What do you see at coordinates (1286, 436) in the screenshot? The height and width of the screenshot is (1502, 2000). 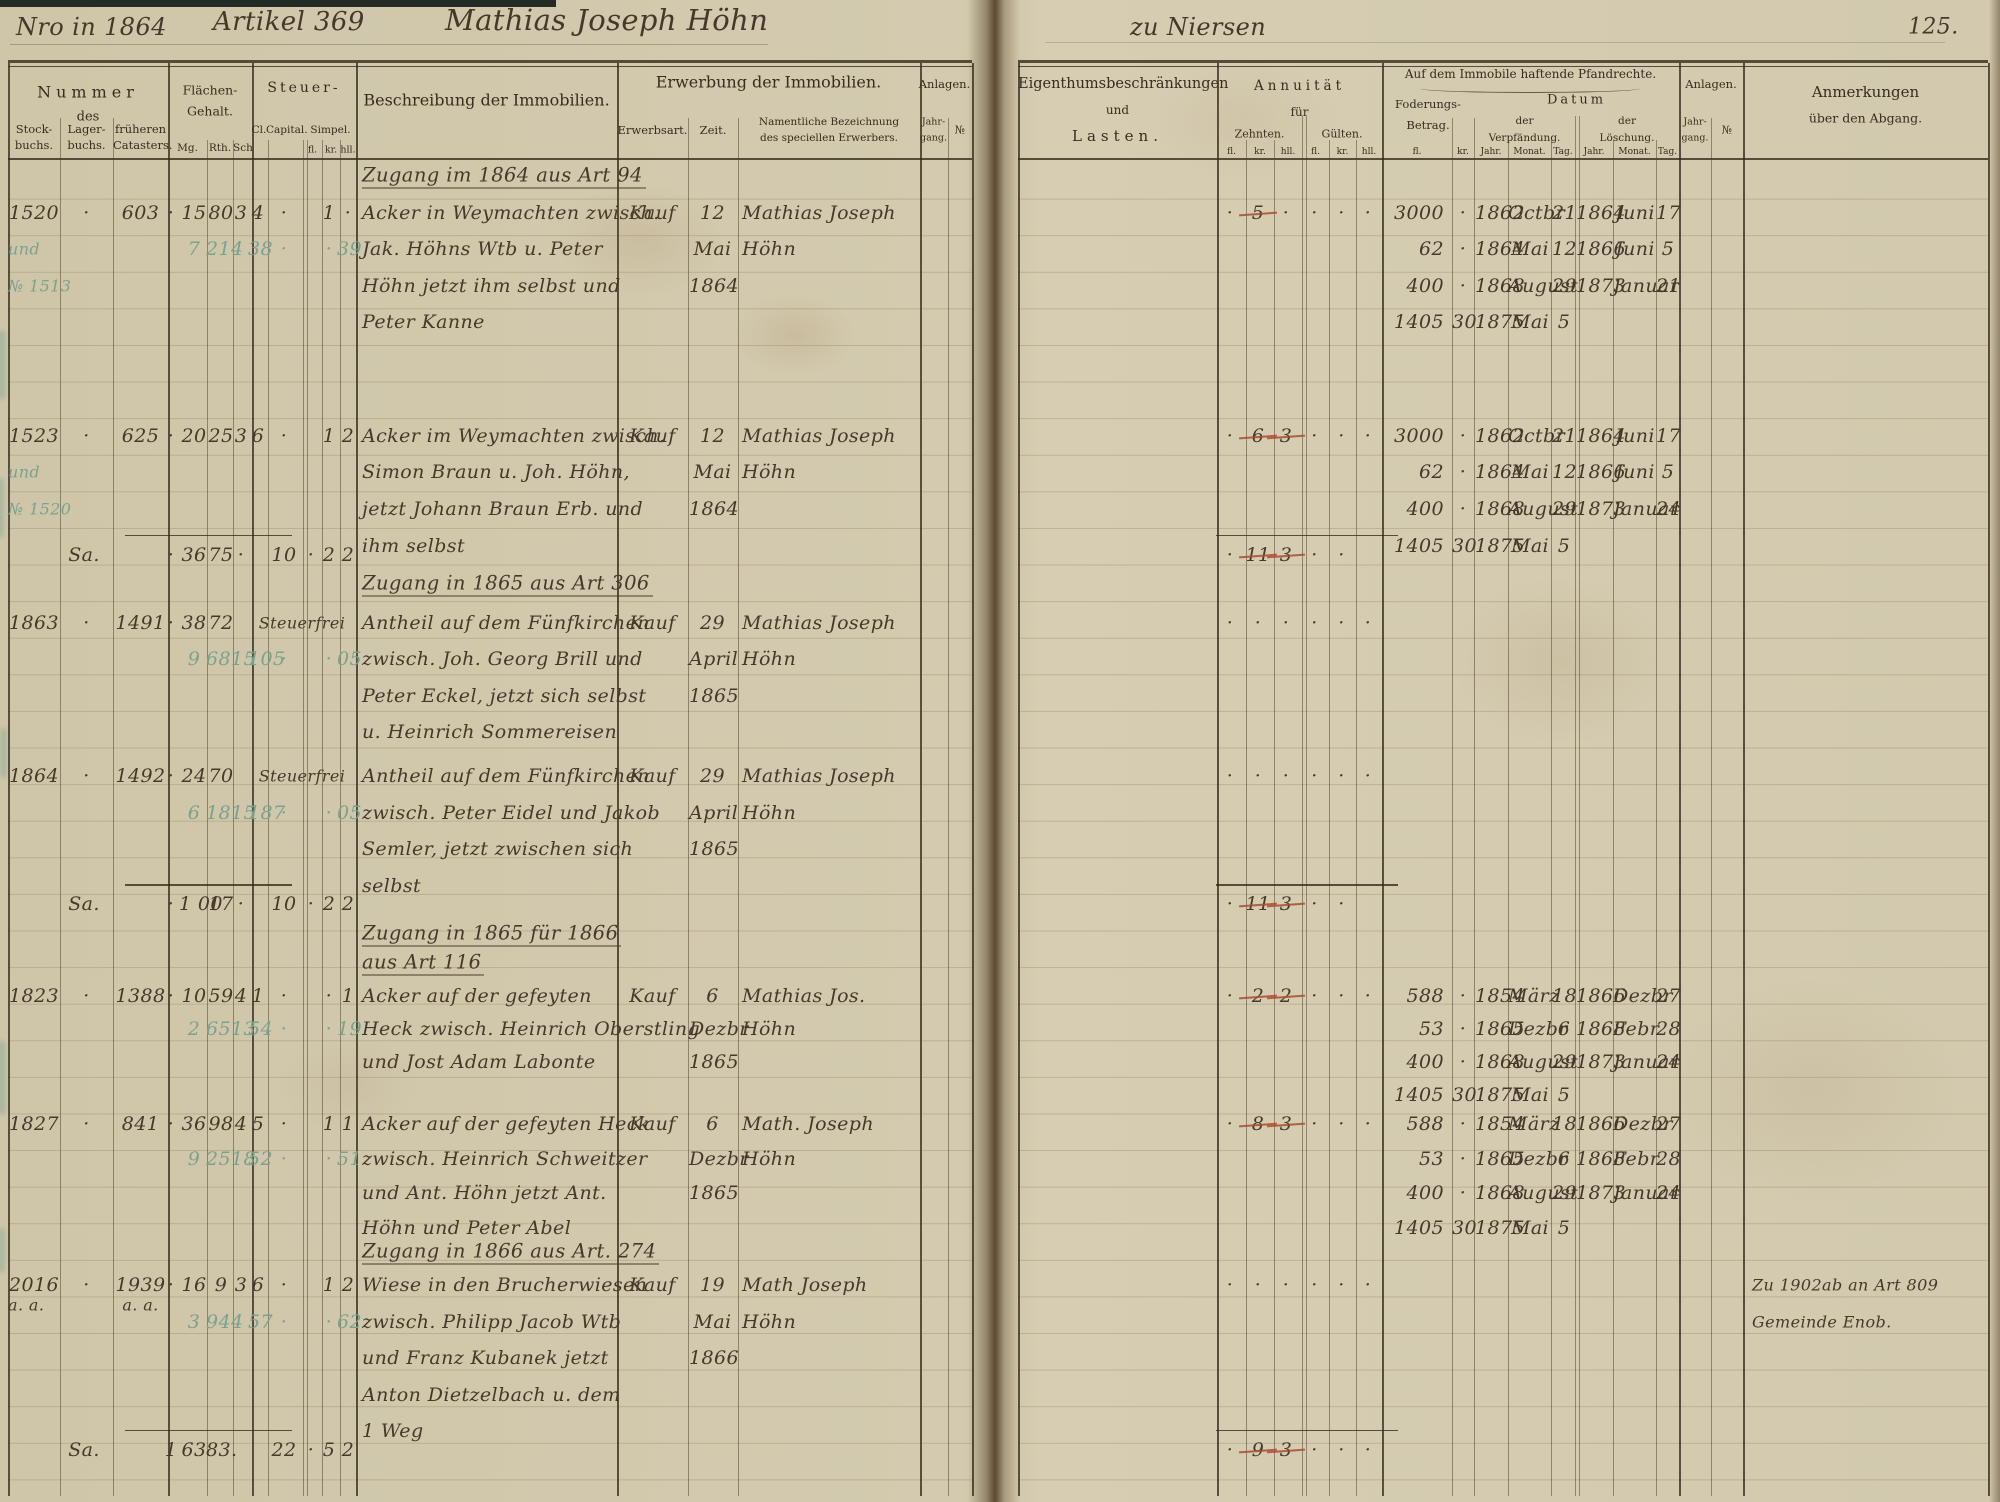 I see `annuity-value: 3` at bounding box center [1286, 436].